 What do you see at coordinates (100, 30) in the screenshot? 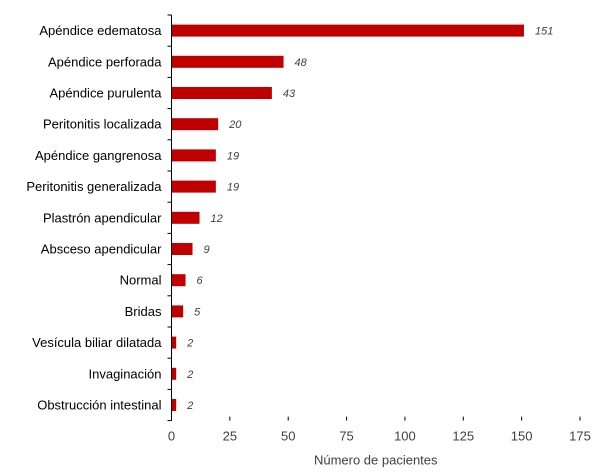
I see `category-label: Apéndice edematosa` at bounding box center [100, 30].